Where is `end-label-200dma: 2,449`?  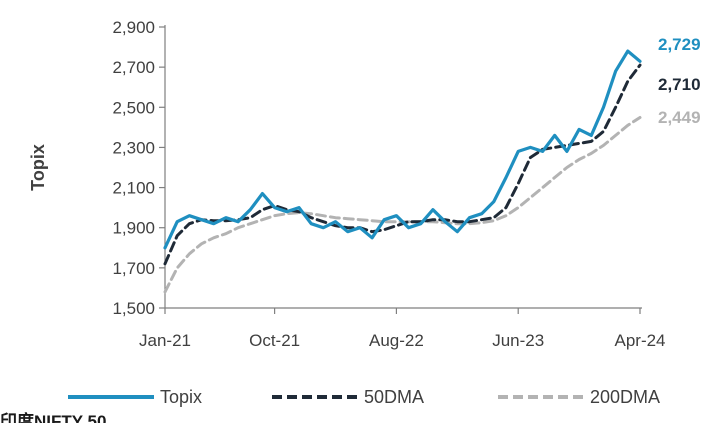 end-label-200dma: 2,449 is located at coordinates (679, 117).